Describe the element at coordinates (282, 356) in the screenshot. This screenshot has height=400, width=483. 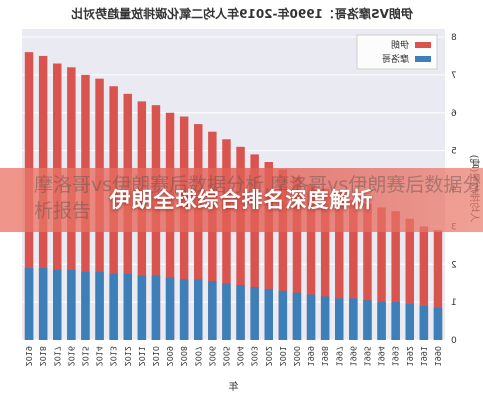
I see `x-tick-label: 2001` at that location.